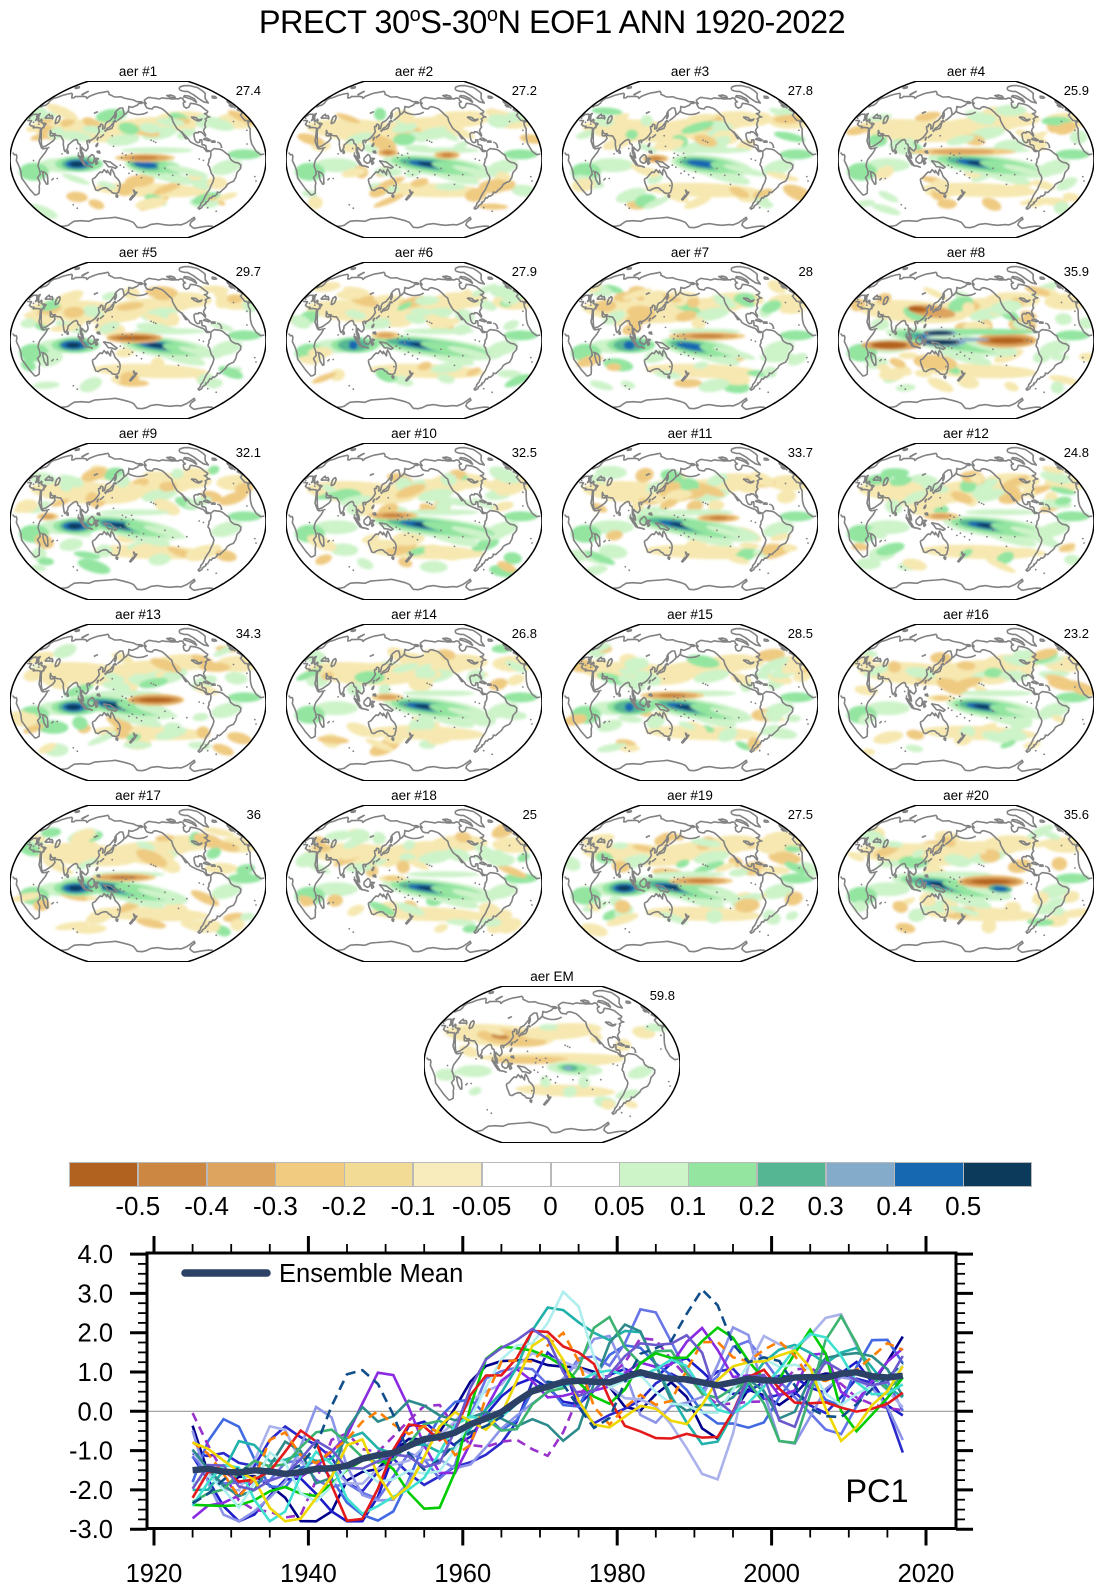  What do you see at coordinates (95, 1255) in the screenshot?
I see `svg-text: 4.0` at bounding box center [95, 1255].